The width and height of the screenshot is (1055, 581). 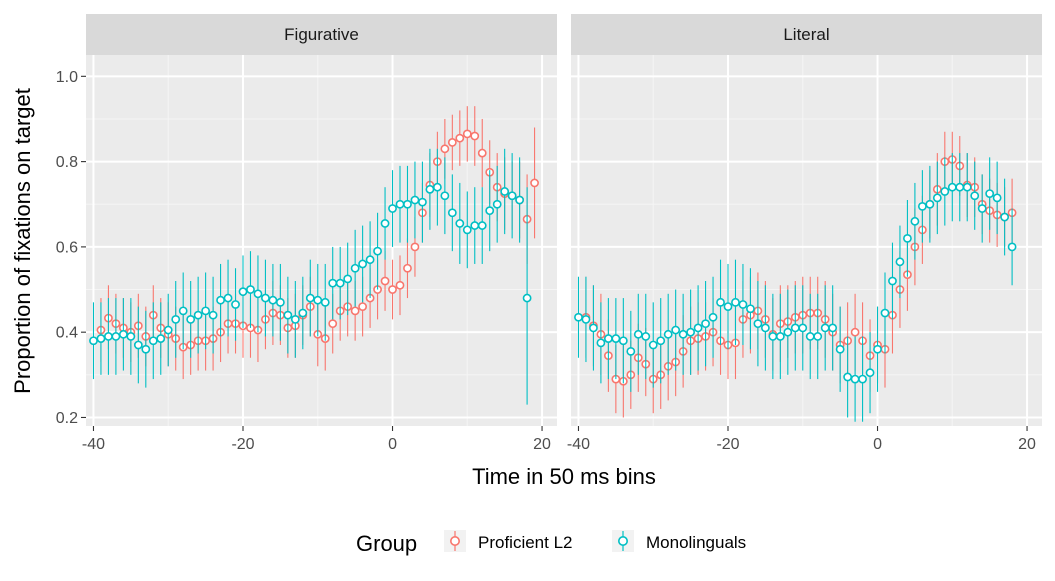 I want to click on x-tick-label: -20, so click(x=727, y=444).